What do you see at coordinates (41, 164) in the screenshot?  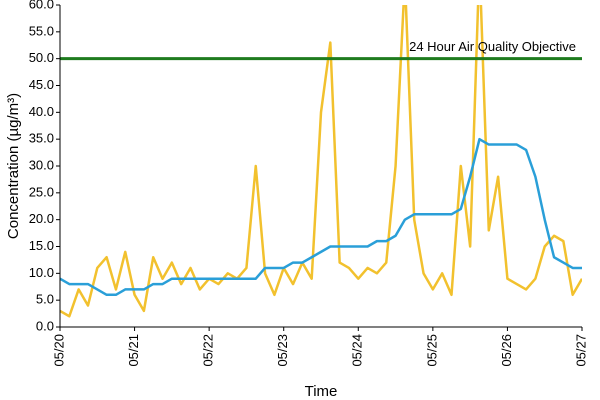 I see `y-tick-label: 30.0` at bounding box center [41, 164].